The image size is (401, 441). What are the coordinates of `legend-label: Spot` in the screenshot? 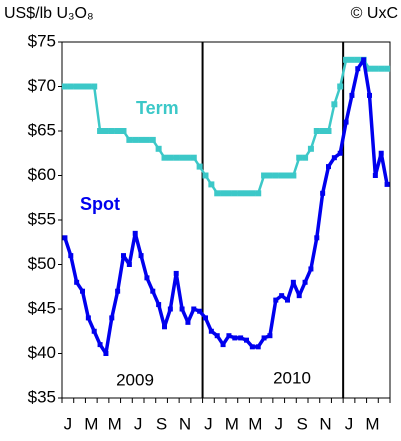 It's located at (100, 204).